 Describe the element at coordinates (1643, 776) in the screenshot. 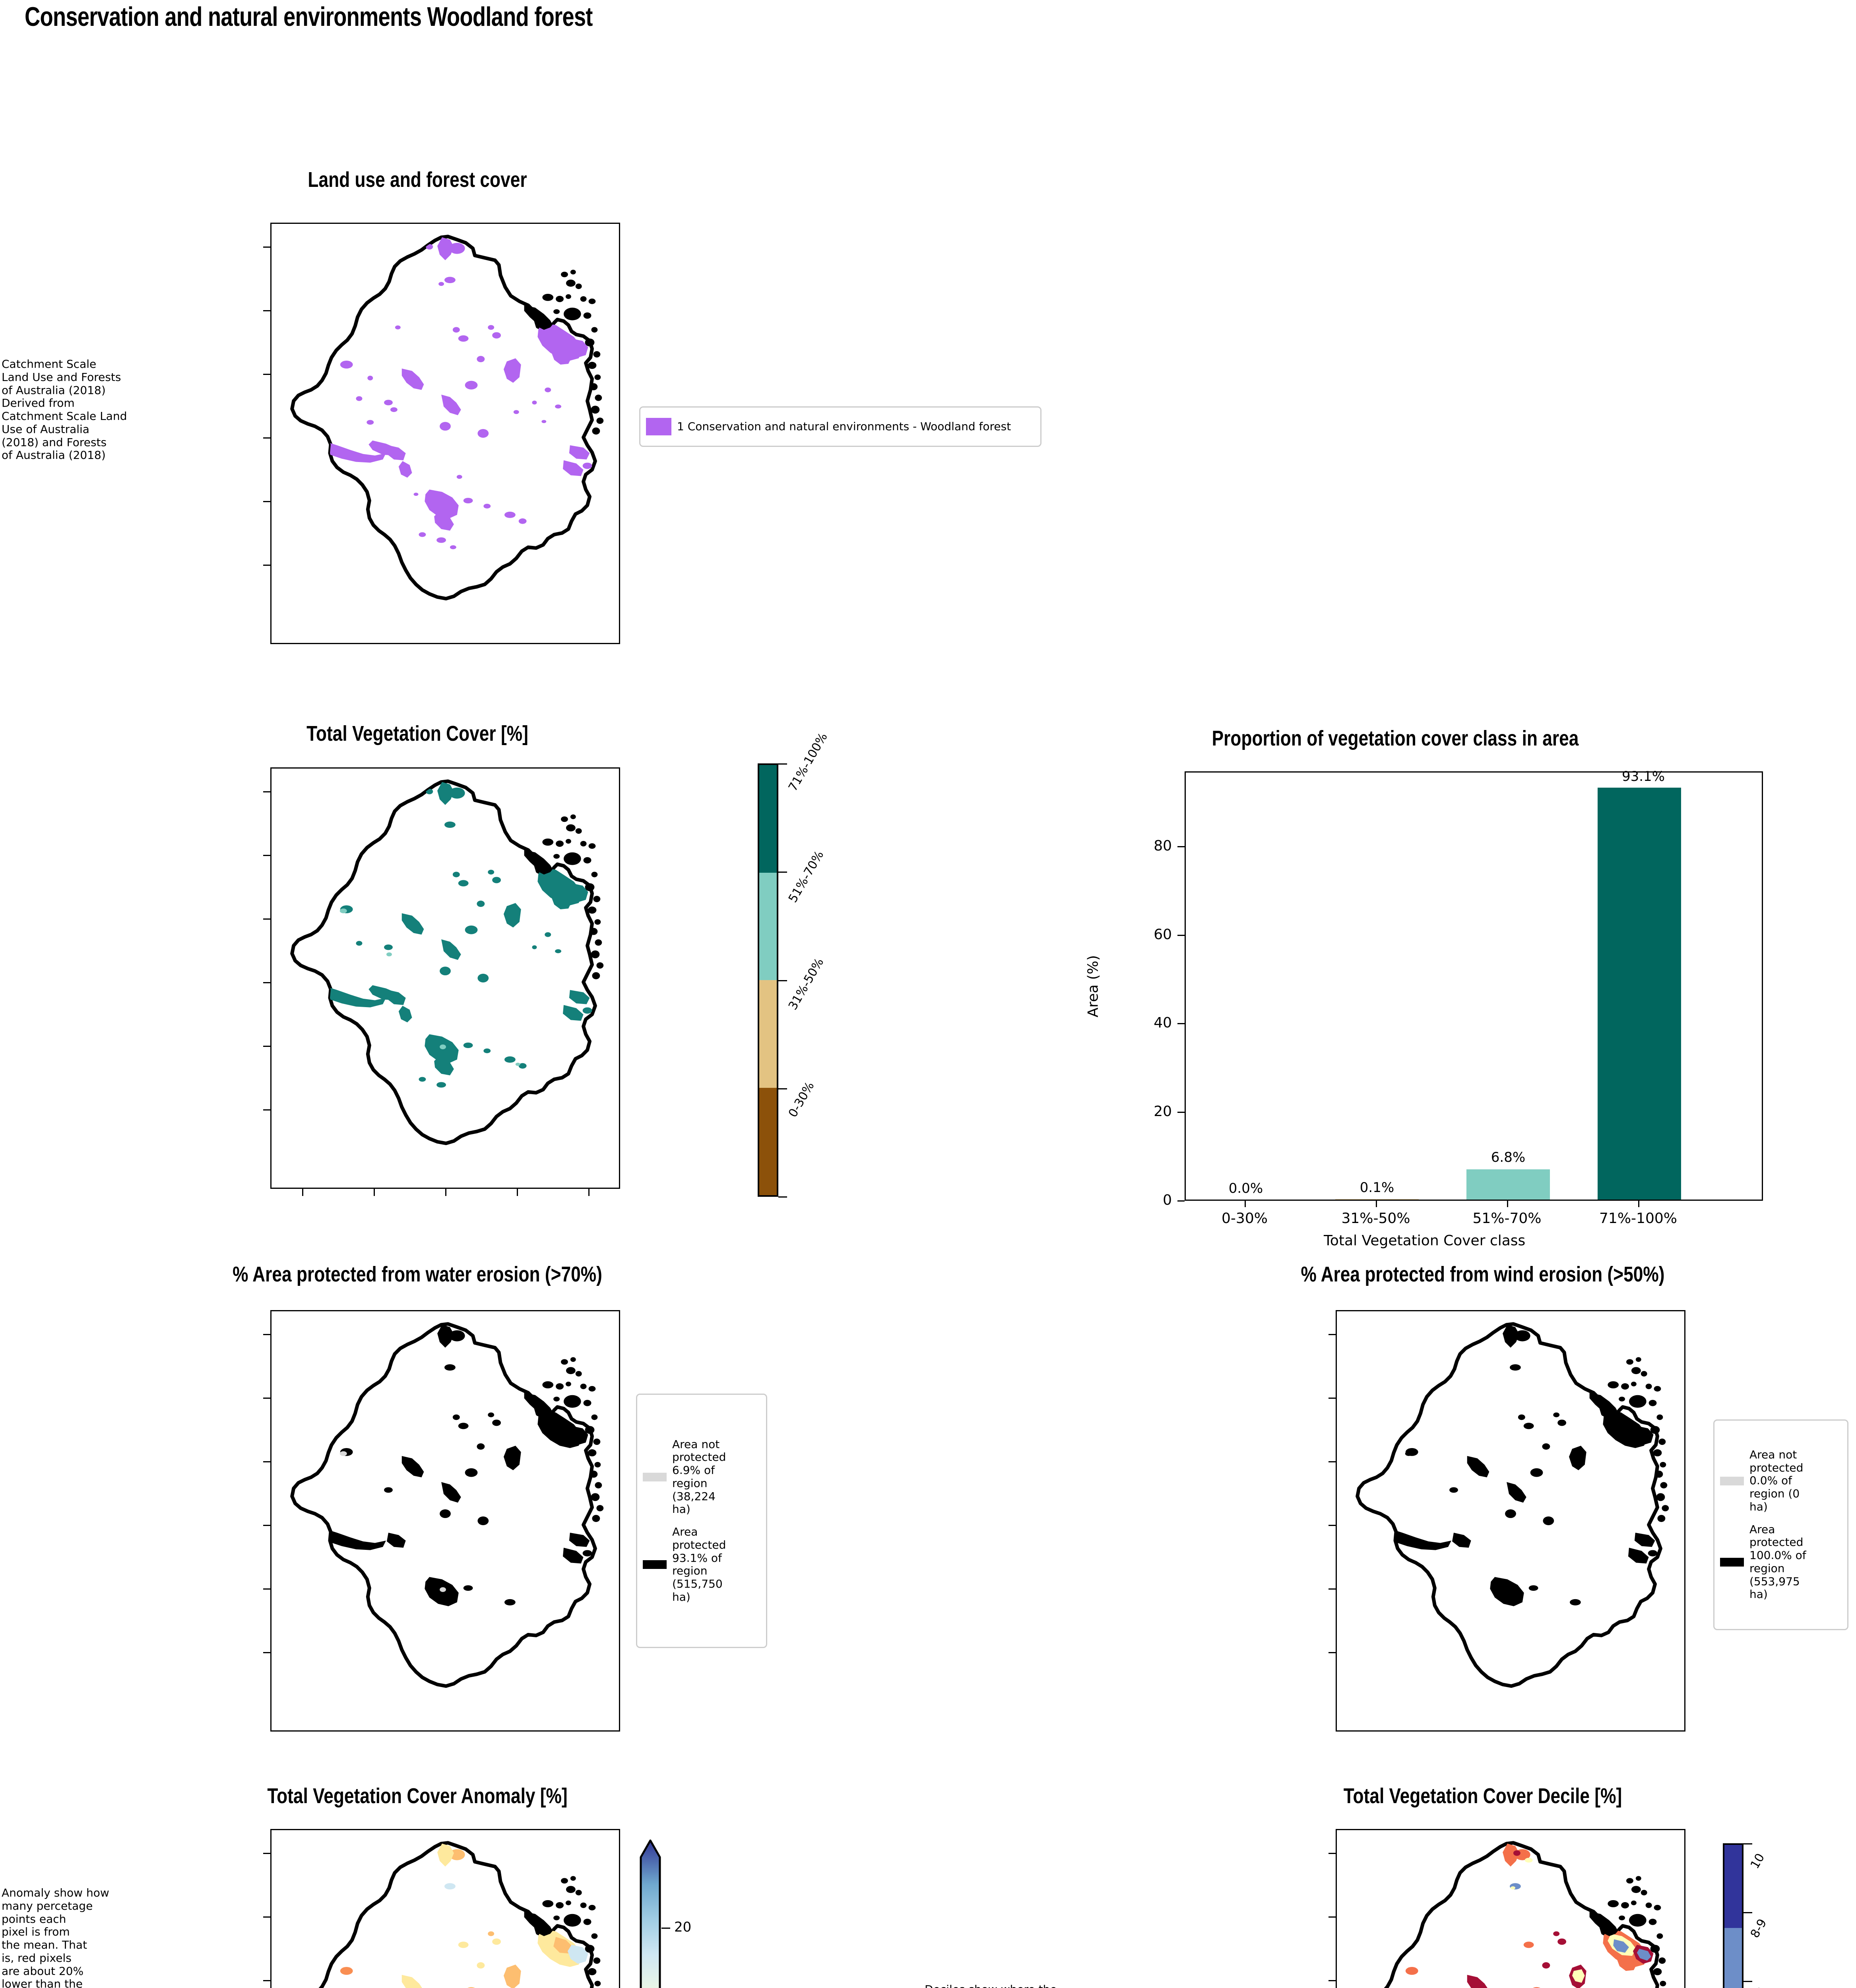

I see `bar-value-71-100: 93.1%` at that location.